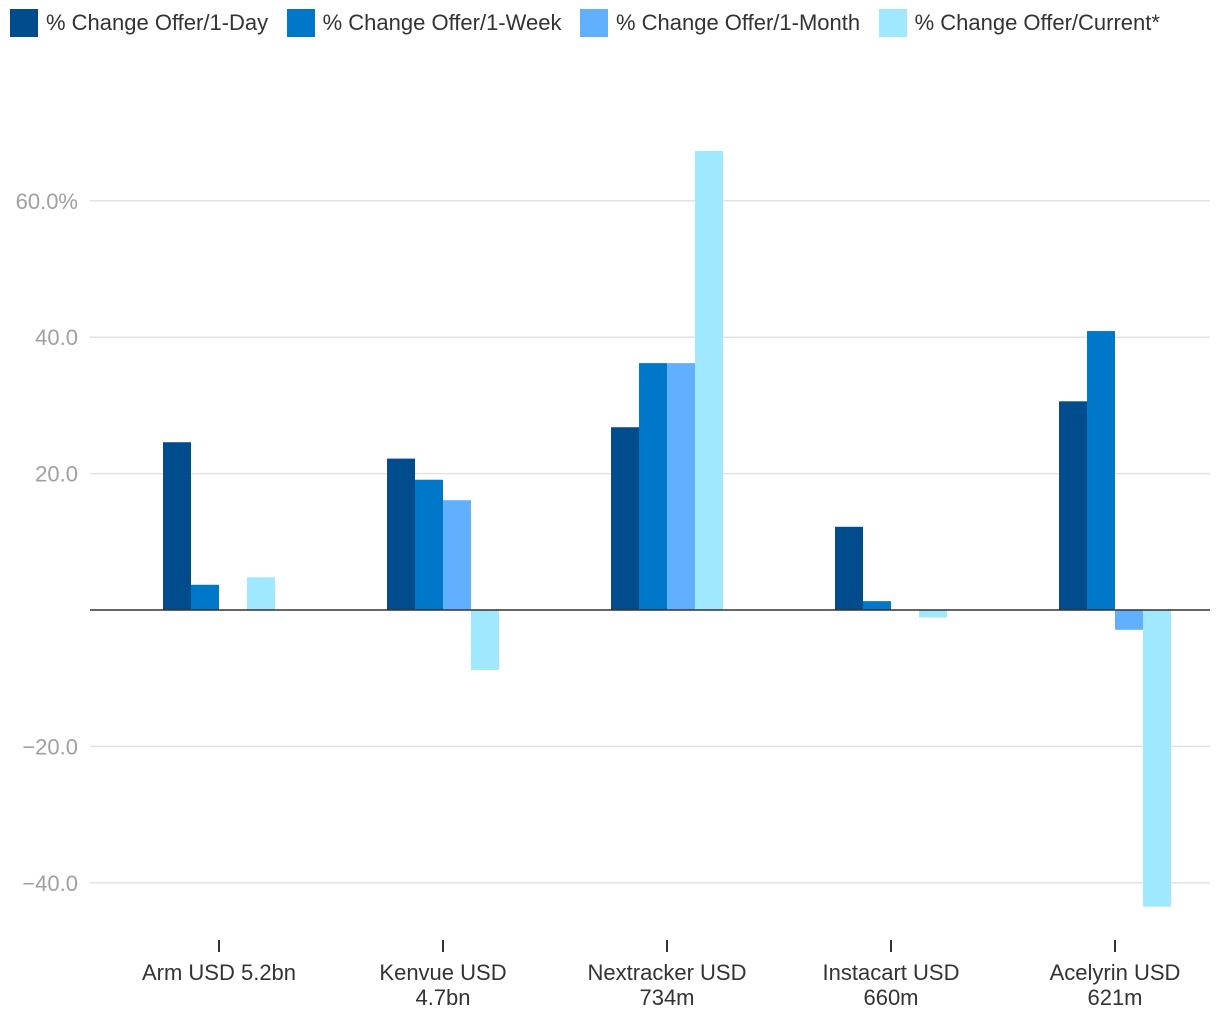 Image resolution: width=1220 pixels, height=1020 pixels. What do you see at coordinates (47, 201) in the screenshot?
I see `y-tick-label: 60.0%` at bounding box center [47, 201].